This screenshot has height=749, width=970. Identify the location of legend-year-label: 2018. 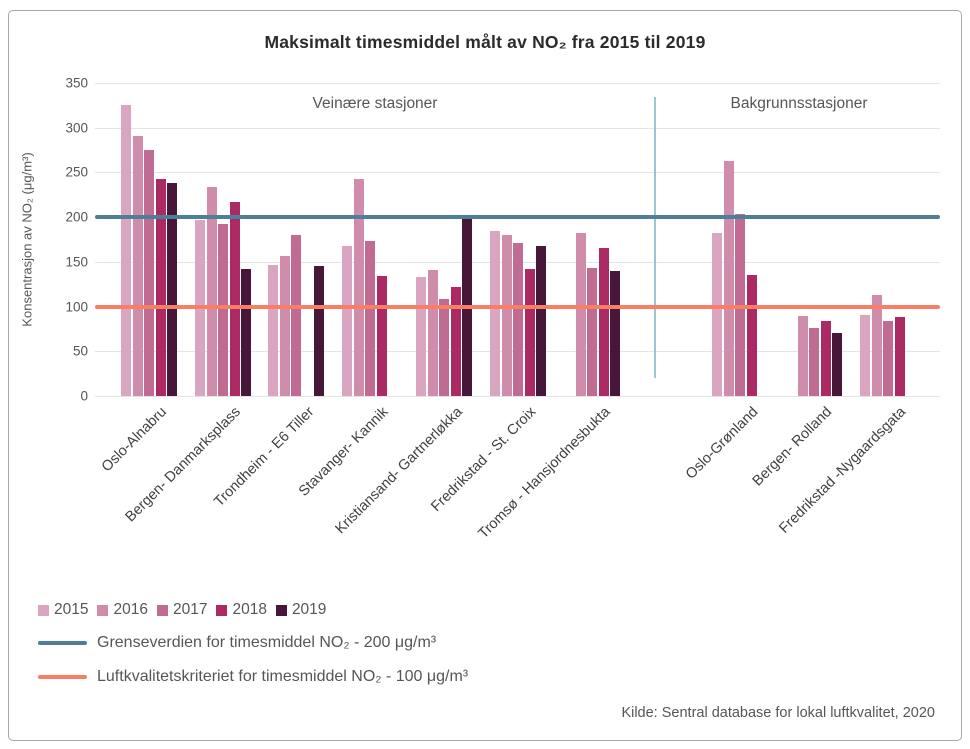
(249, 609).